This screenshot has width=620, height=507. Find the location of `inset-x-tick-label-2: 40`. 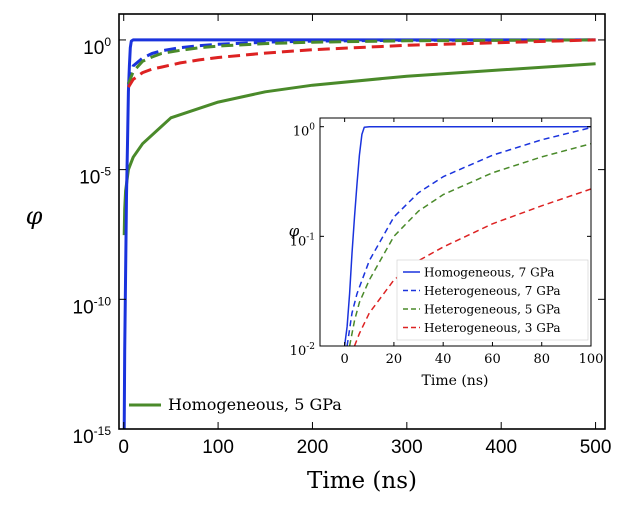

inset-x-tick-label-2: 40 is located at coordinates (443, 359).